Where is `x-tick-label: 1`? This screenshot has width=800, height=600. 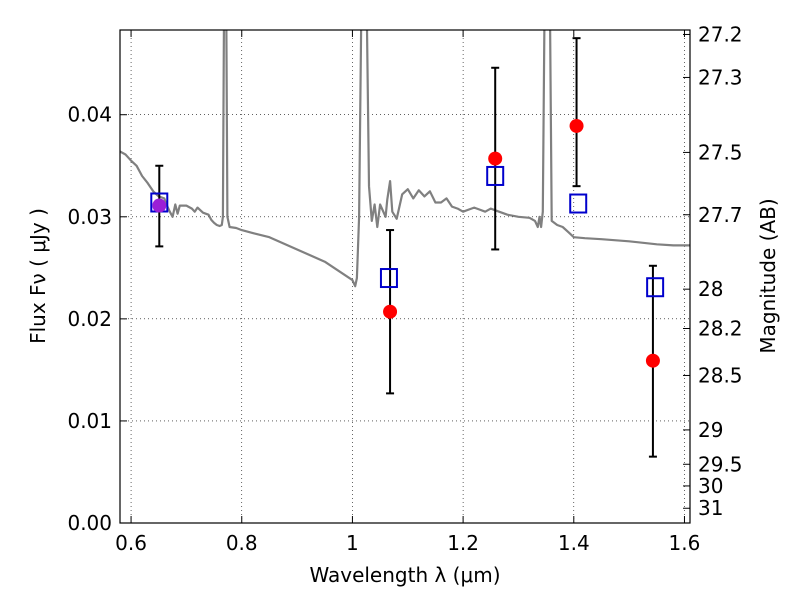
x-tick-label: 1 is located at coordinates (352, 543).